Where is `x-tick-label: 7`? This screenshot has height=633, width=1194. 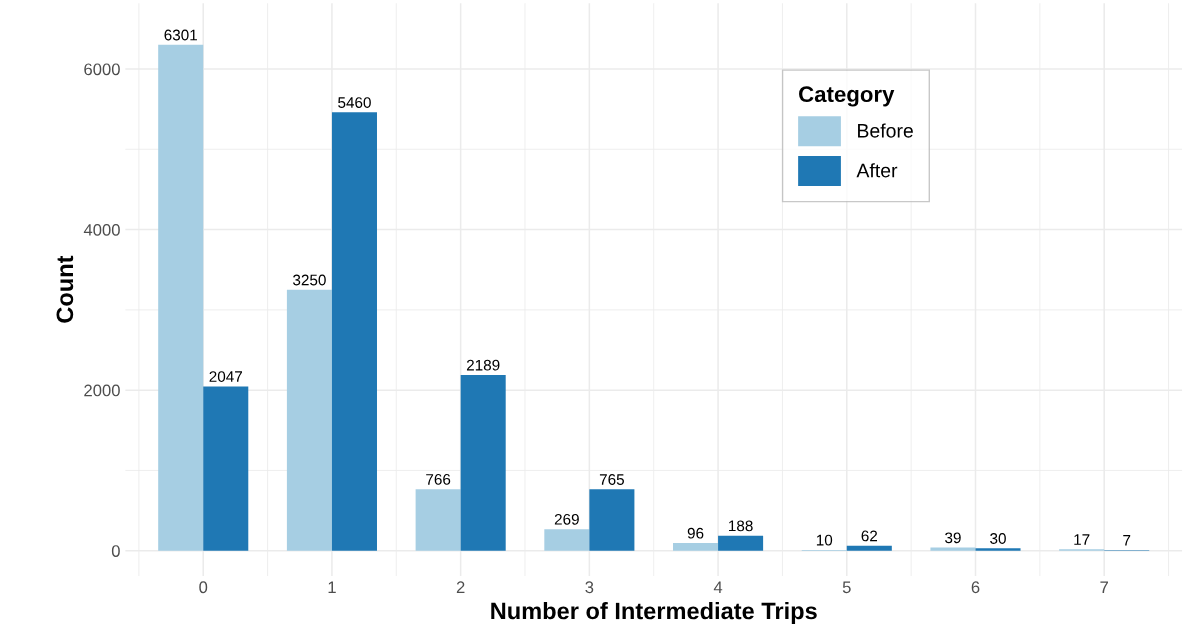 x-tick-label: 7 is located at coordinates (1104, 587).